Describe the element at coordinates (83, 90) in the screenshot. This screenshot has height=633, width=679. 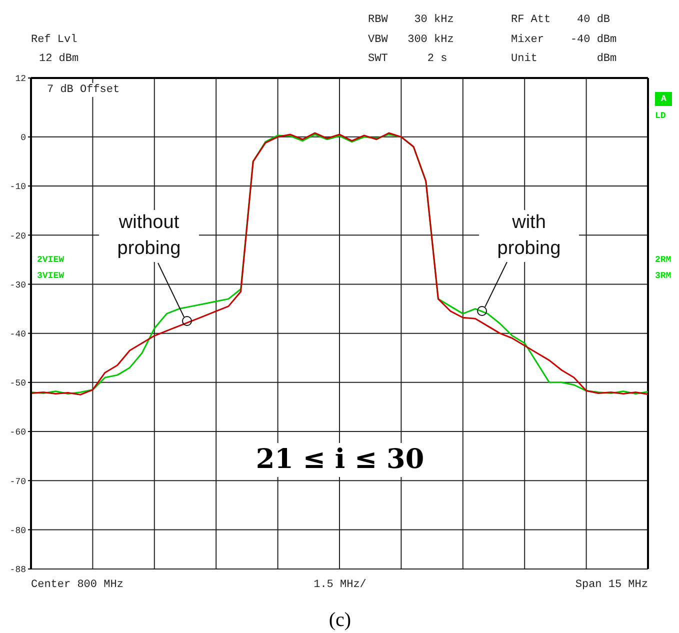
I see `annotation: 7 dB Offset` at that location.